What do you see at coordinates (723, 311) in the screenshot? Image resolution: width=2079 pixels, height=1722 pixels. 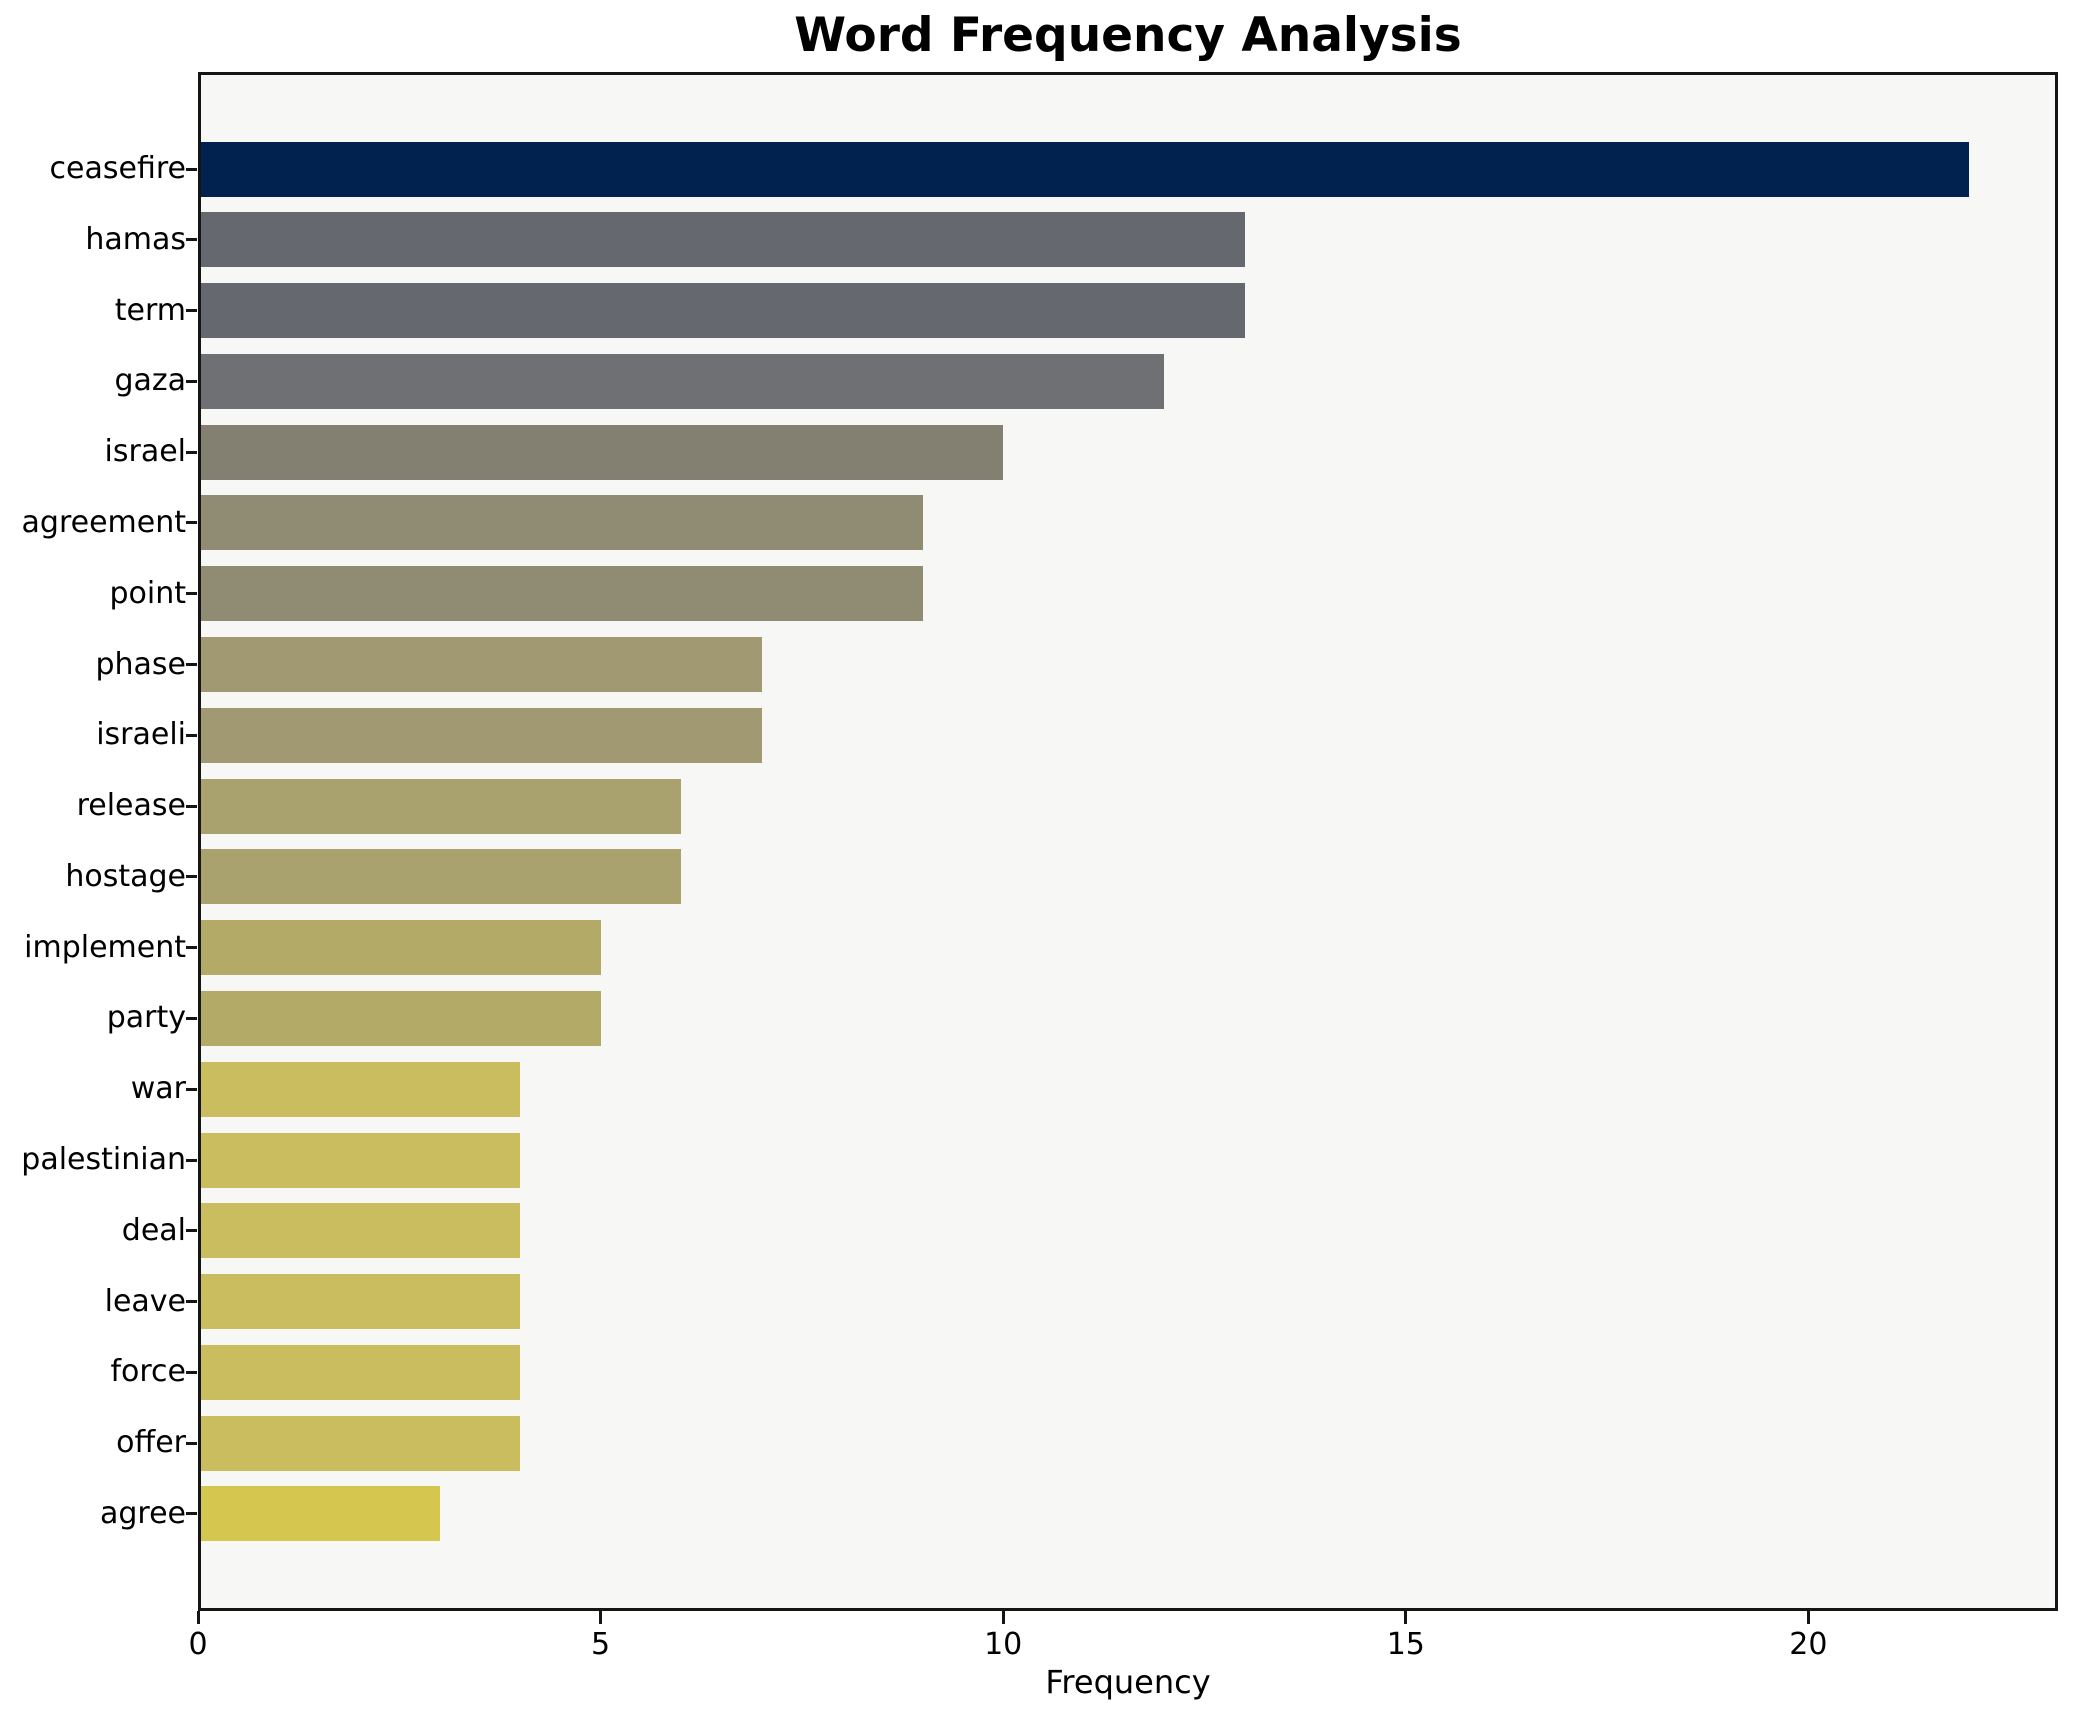 I see `bar-term` at bounding box center [723, 311].